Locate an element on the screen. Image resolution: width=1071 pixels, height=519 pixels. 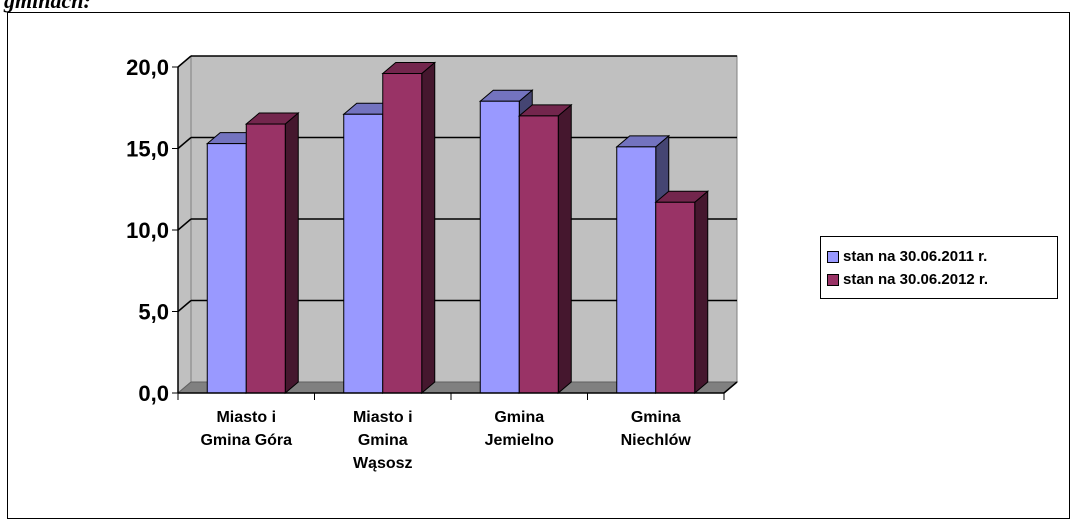
legend-item-2012: stan na 30.06.2012 r. is located at coordinates (942, 279).